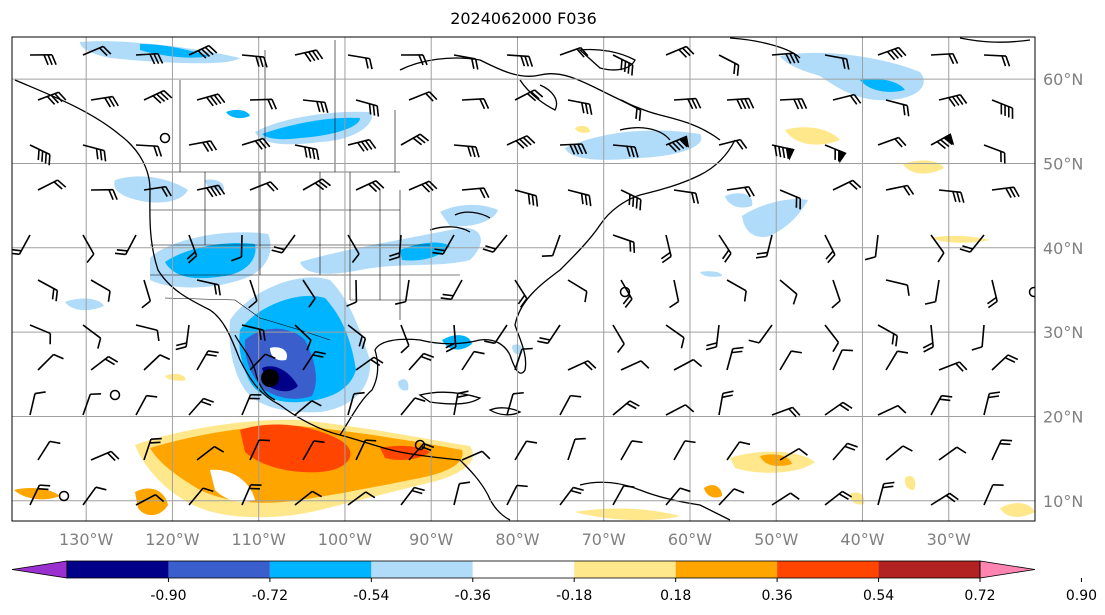  Describe the element at coordinates (168, 596) in the screenshot. I see `colorbar-tick-label: -0.90` at that location.